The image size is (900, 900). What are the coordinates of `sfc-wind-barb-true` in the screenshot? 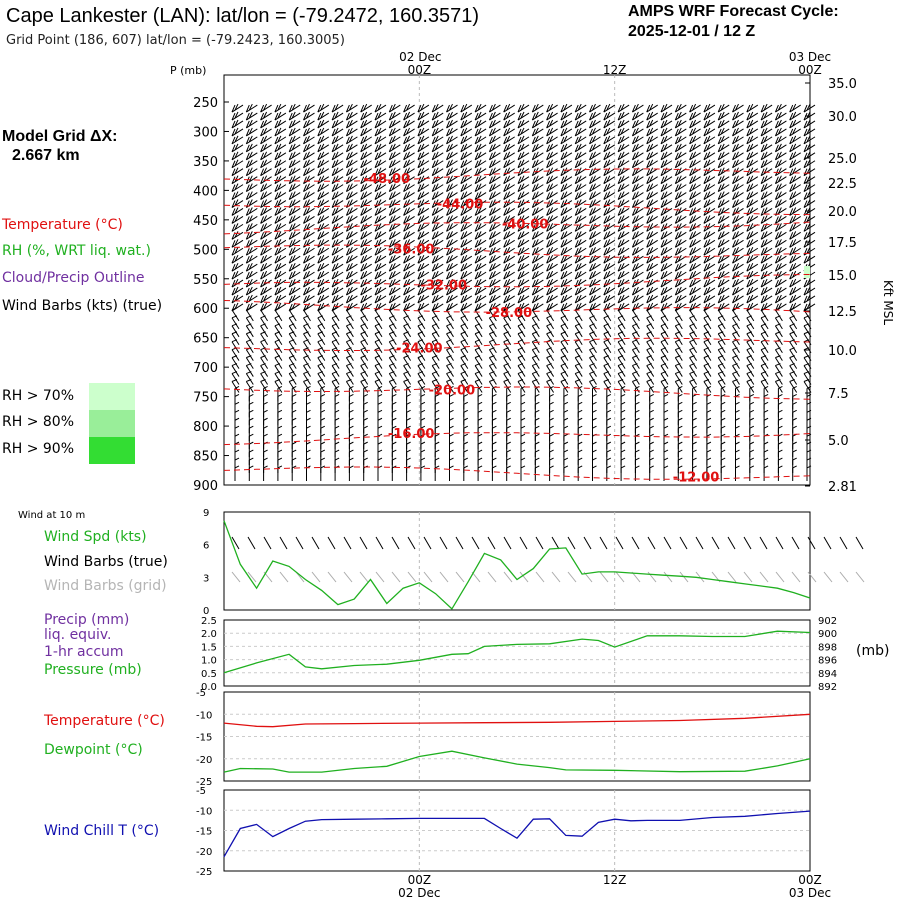 It's located at (619, 543).